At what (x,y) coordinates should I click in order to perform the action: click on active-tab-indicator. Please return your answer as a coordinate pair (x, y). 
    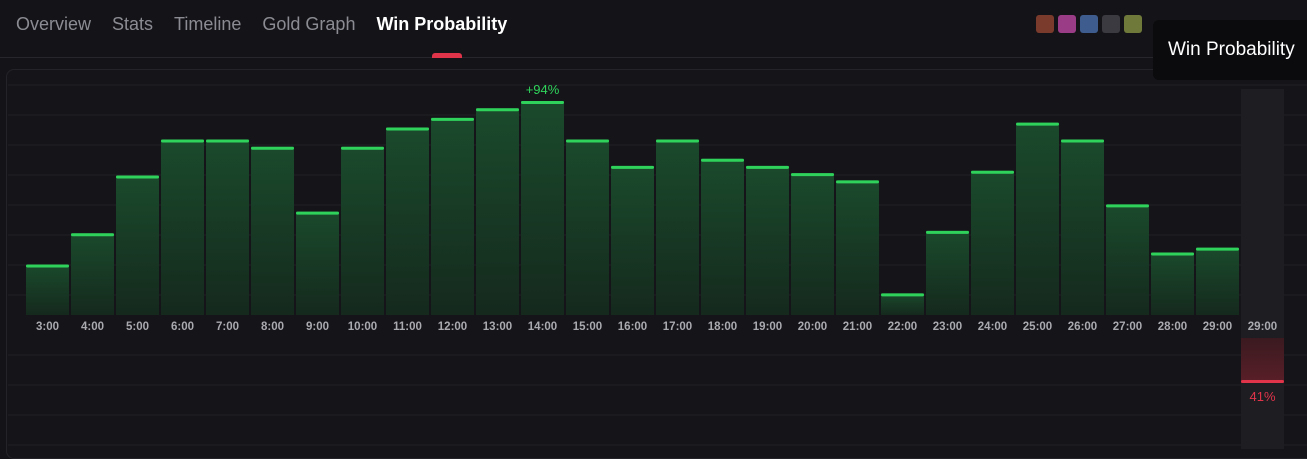
    Looking at the image, I should click on (447, 55).